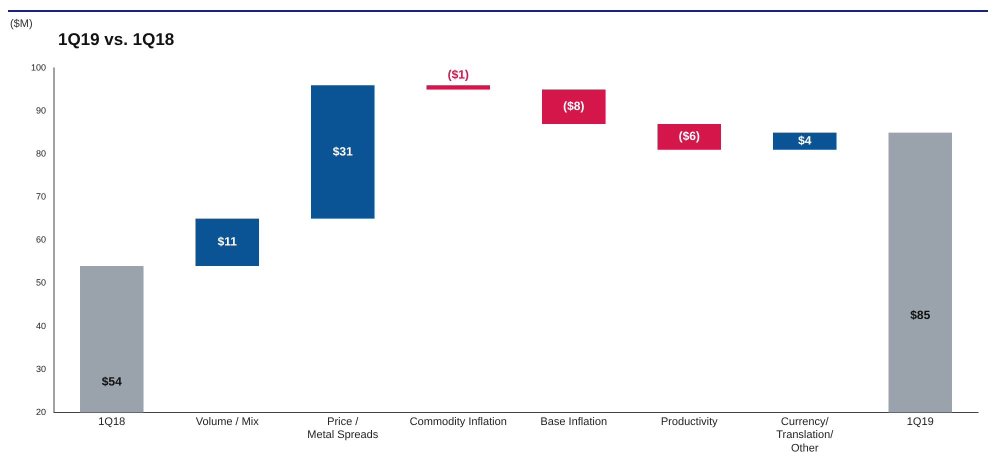  Describe the element at coordinates (21, 24) in the screenshot. I see `y-axis-title: ($M)` at that location.